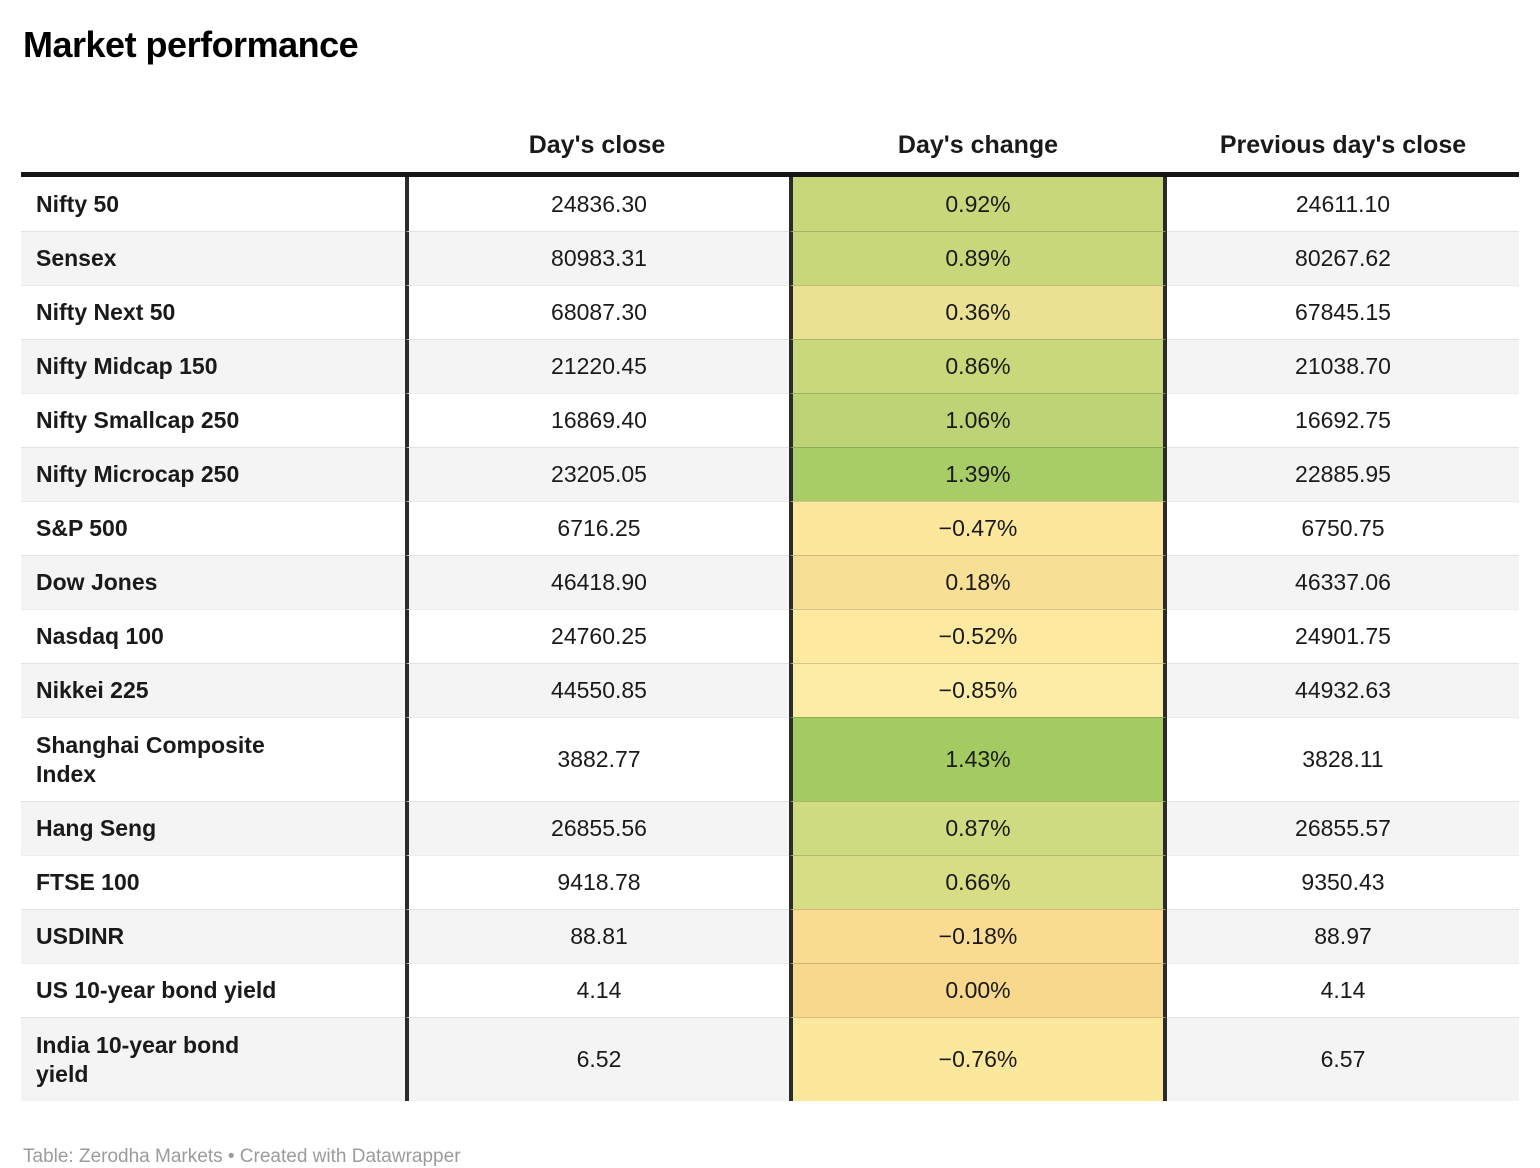 Image resolution: width=1540 pixels, height=1168 pixels. Describe the element at coordinates (978, 690) in the screenshot. I see `days-change-value: −0.85%` at that location.